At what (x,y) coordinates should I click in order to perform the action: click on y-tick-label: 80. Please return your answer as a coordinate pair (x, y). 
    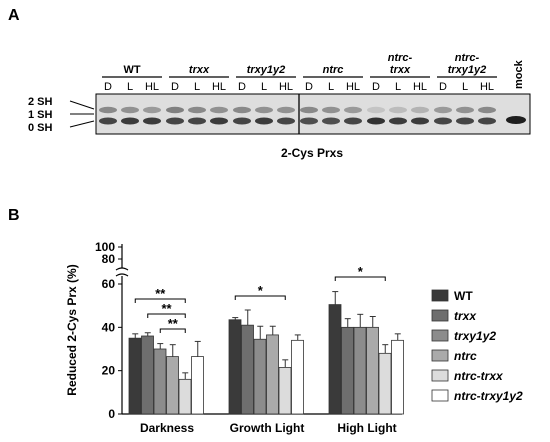
    Looking at the image, I should click on (109, 259).